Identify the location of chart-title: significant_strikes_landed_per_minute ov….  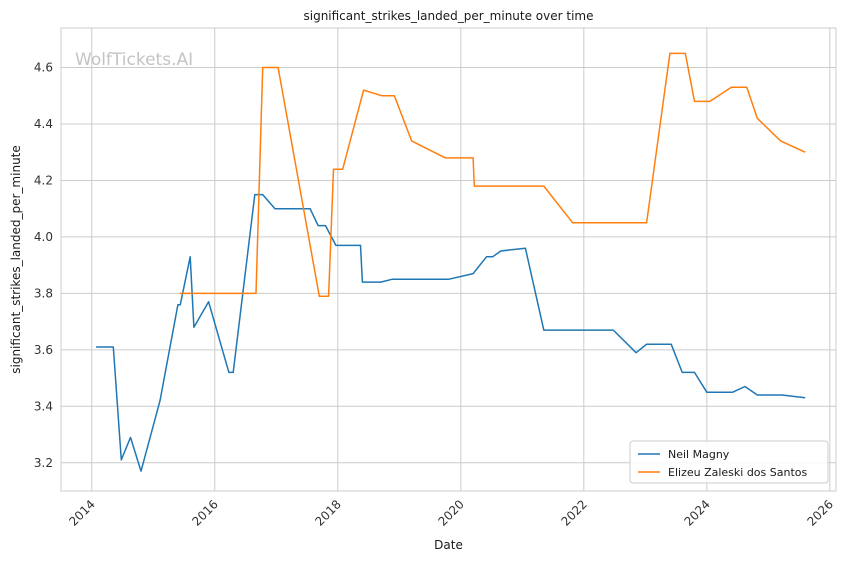
(448, 16).